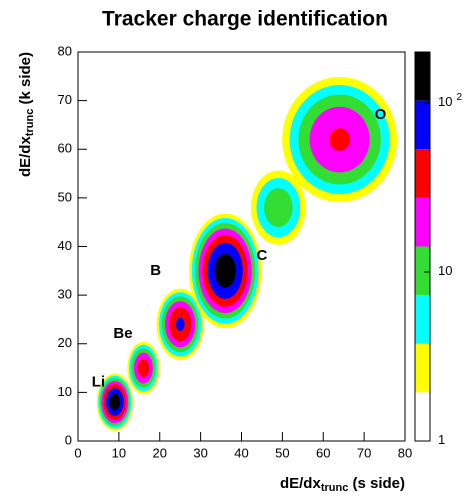 The width and height of the screenshot is (471, 504). I want to click on y-tick-label: 40, so click(65, 245).